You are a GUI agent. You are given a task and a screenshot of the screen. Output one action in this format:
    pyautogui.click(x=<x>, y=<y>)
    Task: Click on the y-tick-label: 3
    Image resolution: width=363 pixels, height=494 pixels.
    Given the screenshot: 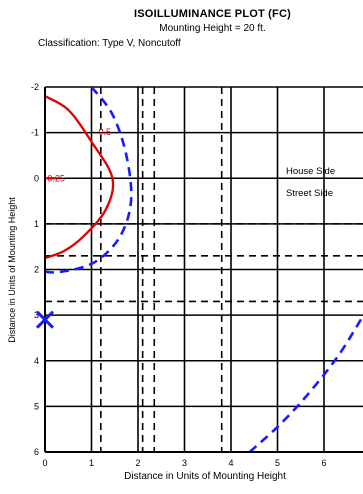 What is the action you would take?
    pyautogui.click(x=36, y=315)
    